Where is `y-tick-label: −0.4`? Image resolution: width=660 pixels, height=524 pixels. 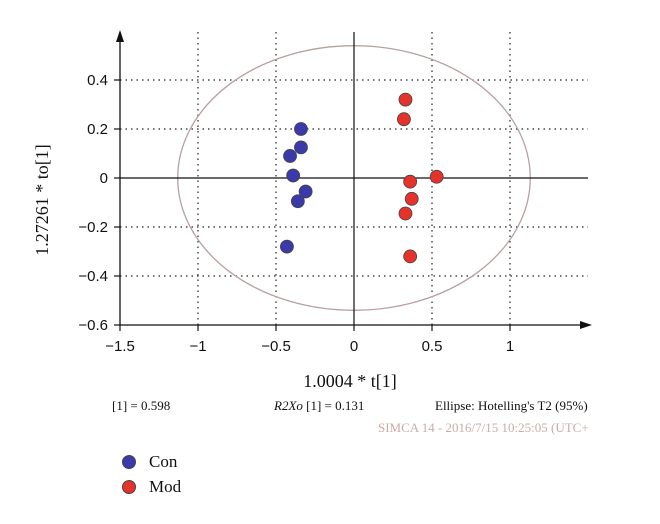 y-tick-label: −0.4 is located at coordinates (93, 276).